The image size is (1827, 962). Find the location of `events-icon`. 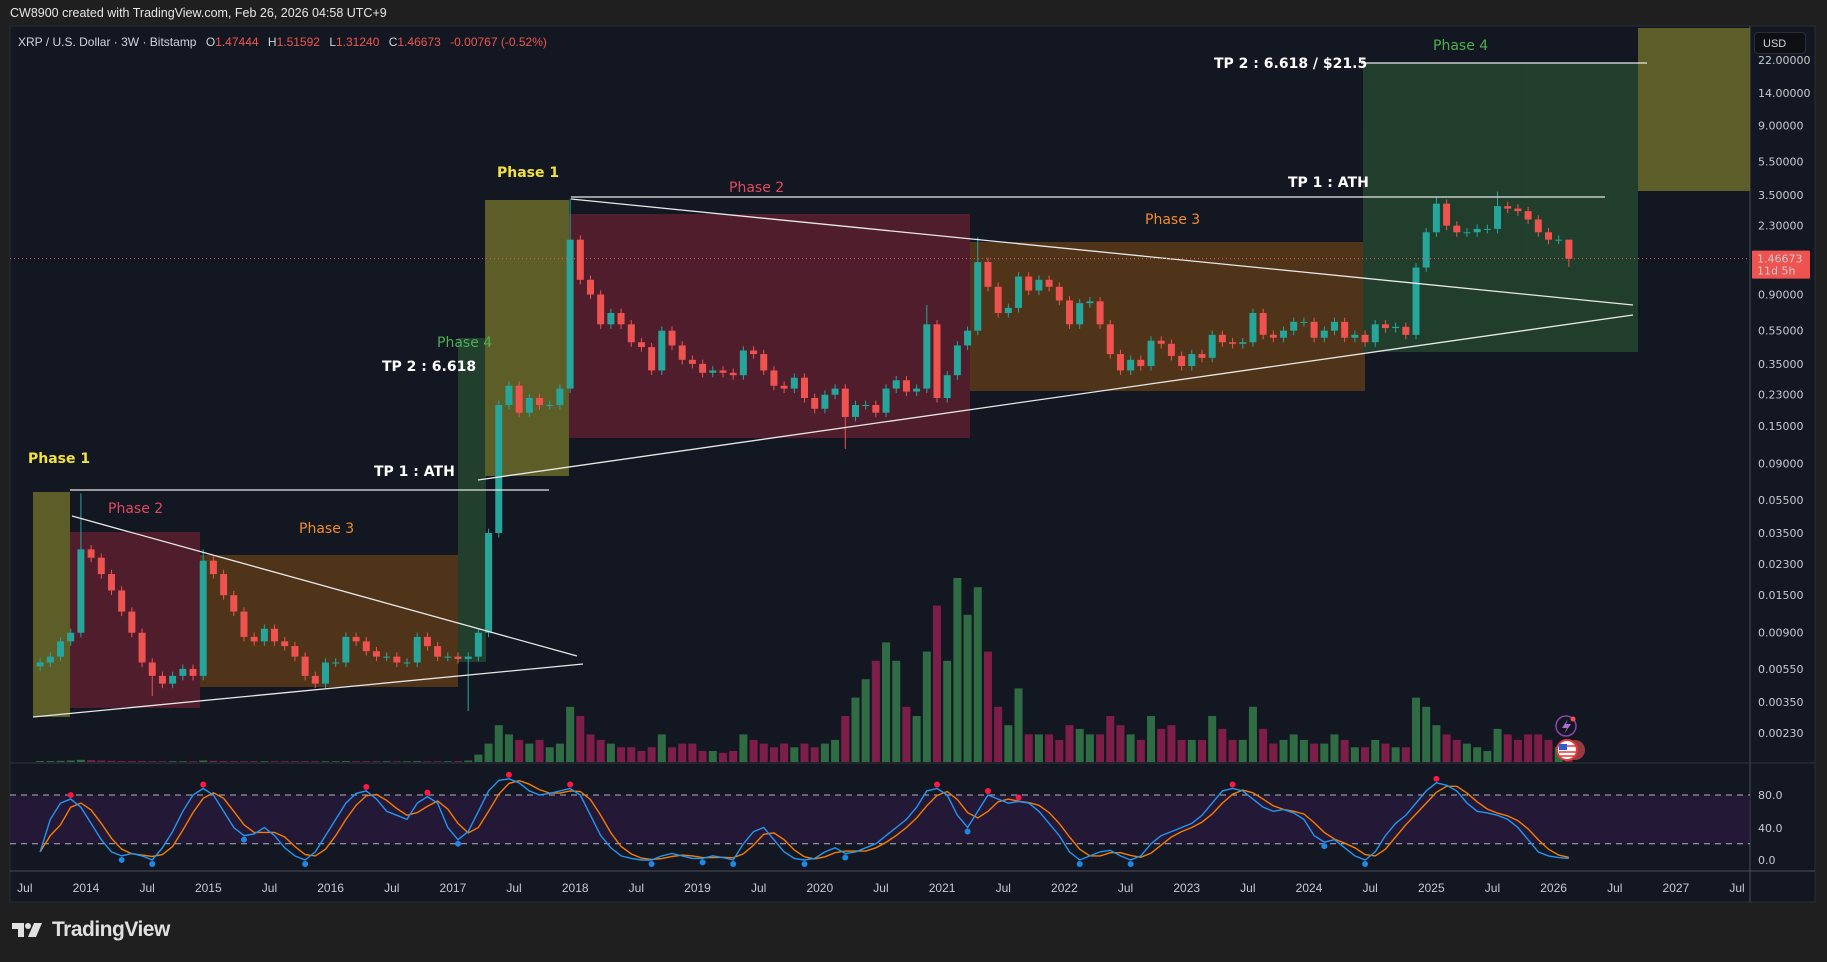

events-icon is located at coordinates (1566, 726).